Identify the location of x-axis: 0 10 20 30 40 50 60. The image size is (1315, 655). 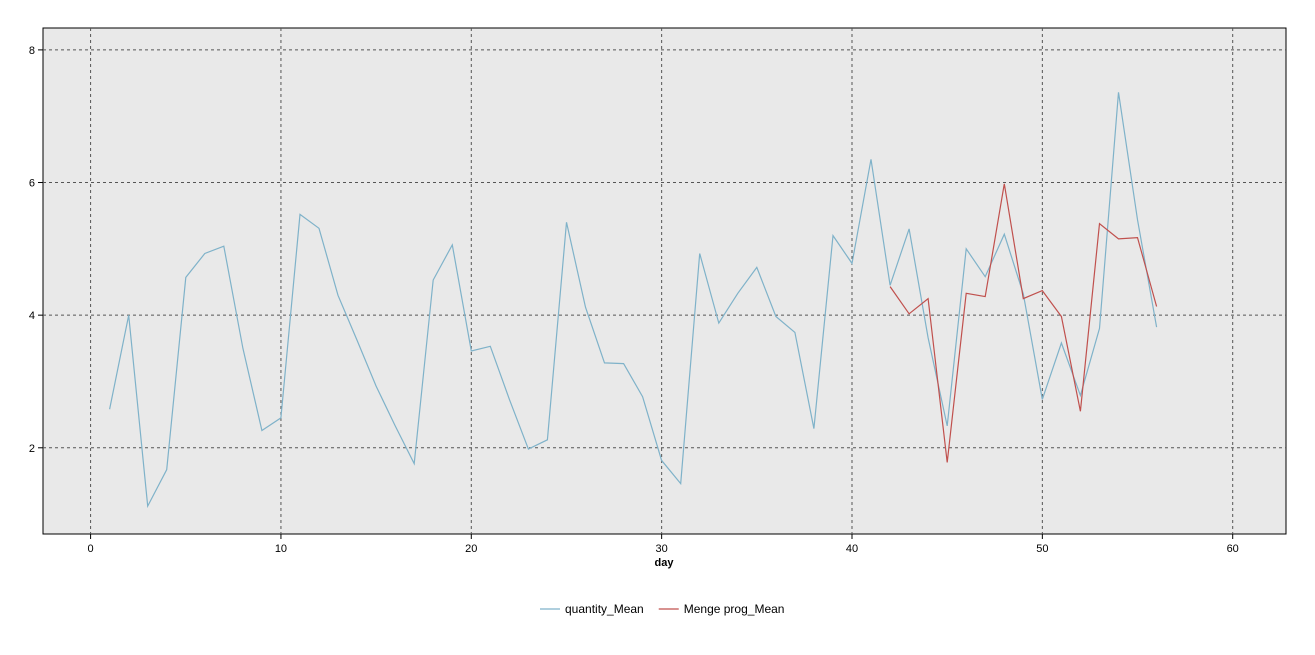
(663, 544).